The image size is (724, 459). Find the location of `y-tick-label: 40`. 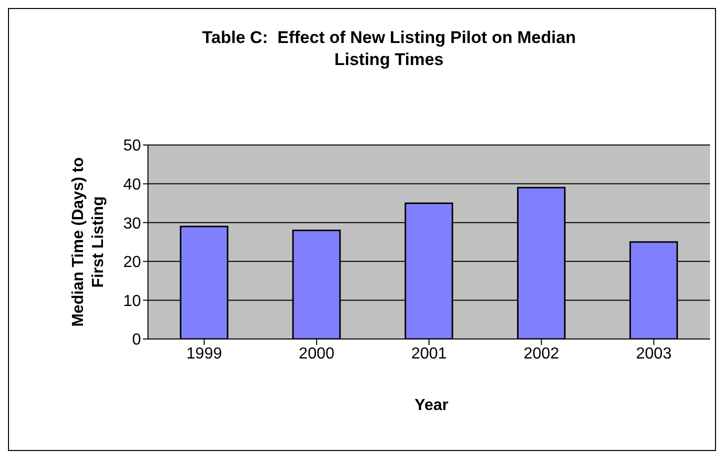

y-tick-label: 40 is located at coordinates (132, 185).